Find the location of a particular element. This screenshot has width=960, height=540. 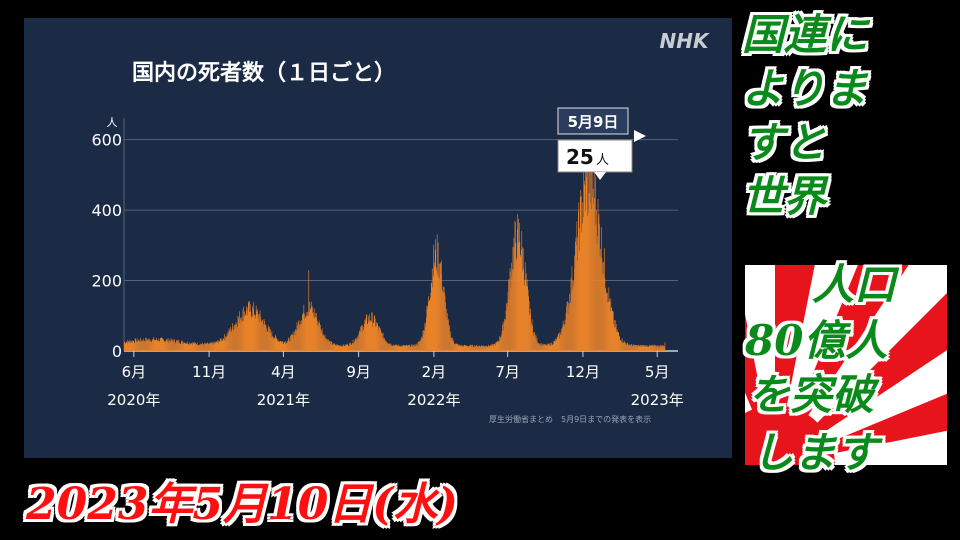

highlight-callout: 5月9日 25 人 is located at coordinates (601, 143).